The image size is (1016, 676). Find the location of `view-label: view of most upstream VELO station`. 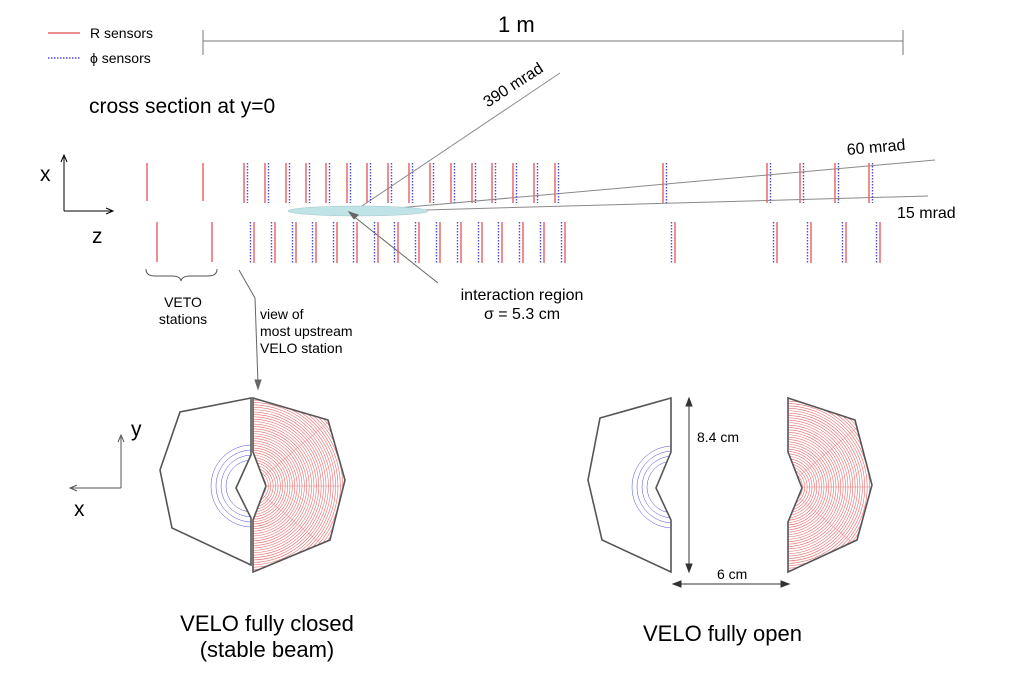

view-label: view of most upstream VELO station is located at coordinates (306, 331).